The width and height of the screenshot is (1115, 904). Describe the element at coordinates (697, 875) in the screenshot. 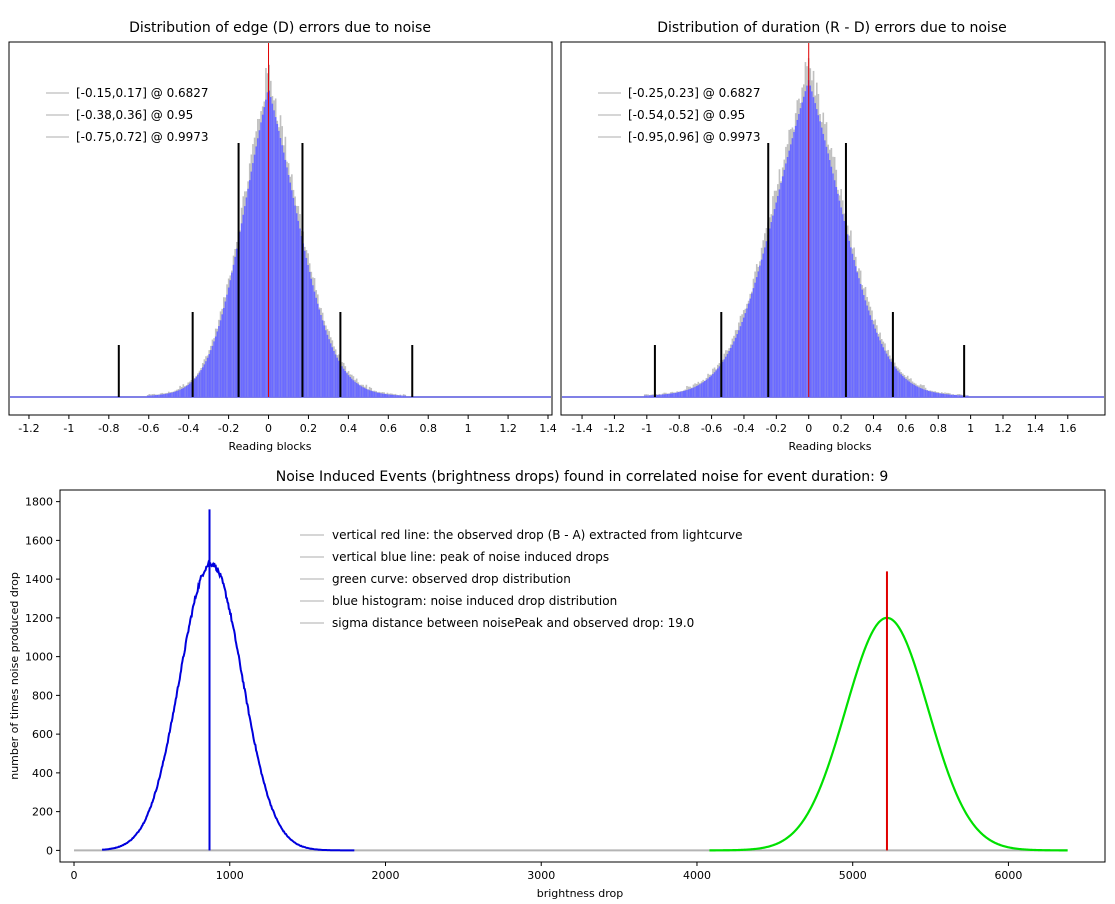

I see `x-tick-label: 4000` at that location.